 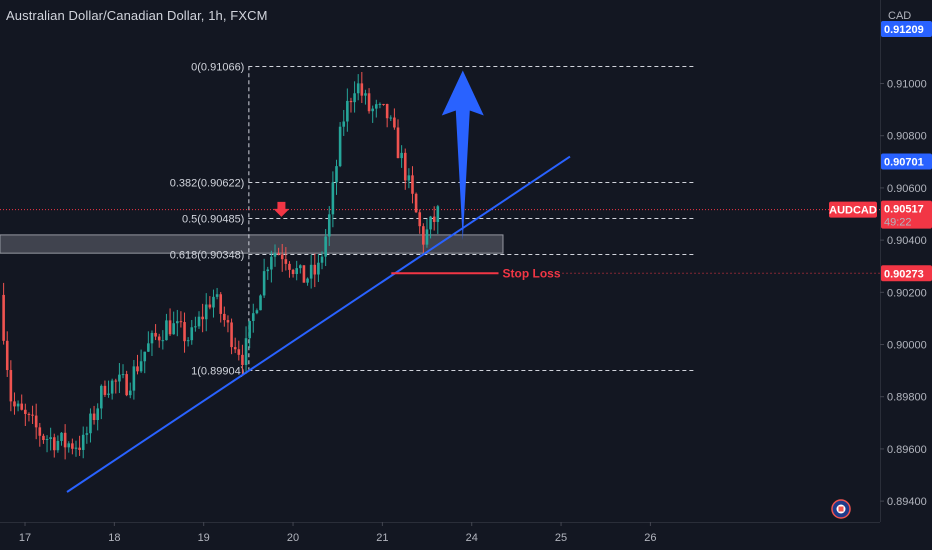 I want to click on price-tag-value: 0.91209, so click(x=904, y=30).